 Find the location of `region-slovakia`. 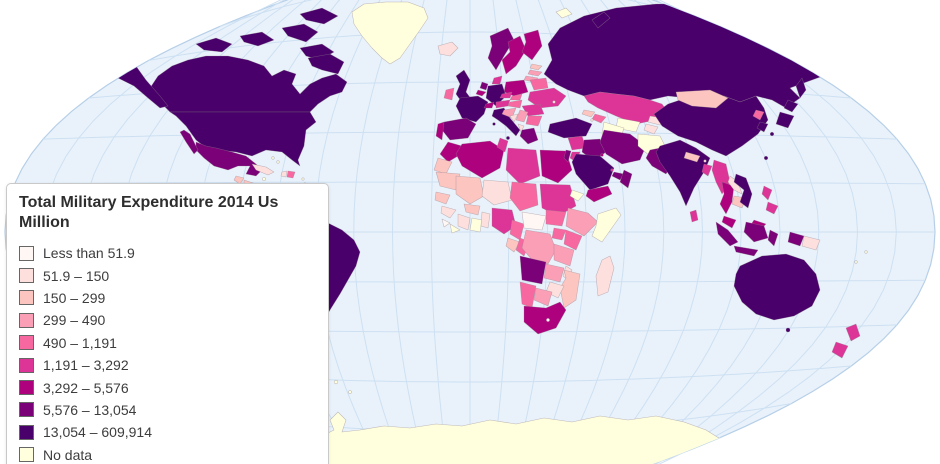

region-slovakia is located at coordinates (516, 97).